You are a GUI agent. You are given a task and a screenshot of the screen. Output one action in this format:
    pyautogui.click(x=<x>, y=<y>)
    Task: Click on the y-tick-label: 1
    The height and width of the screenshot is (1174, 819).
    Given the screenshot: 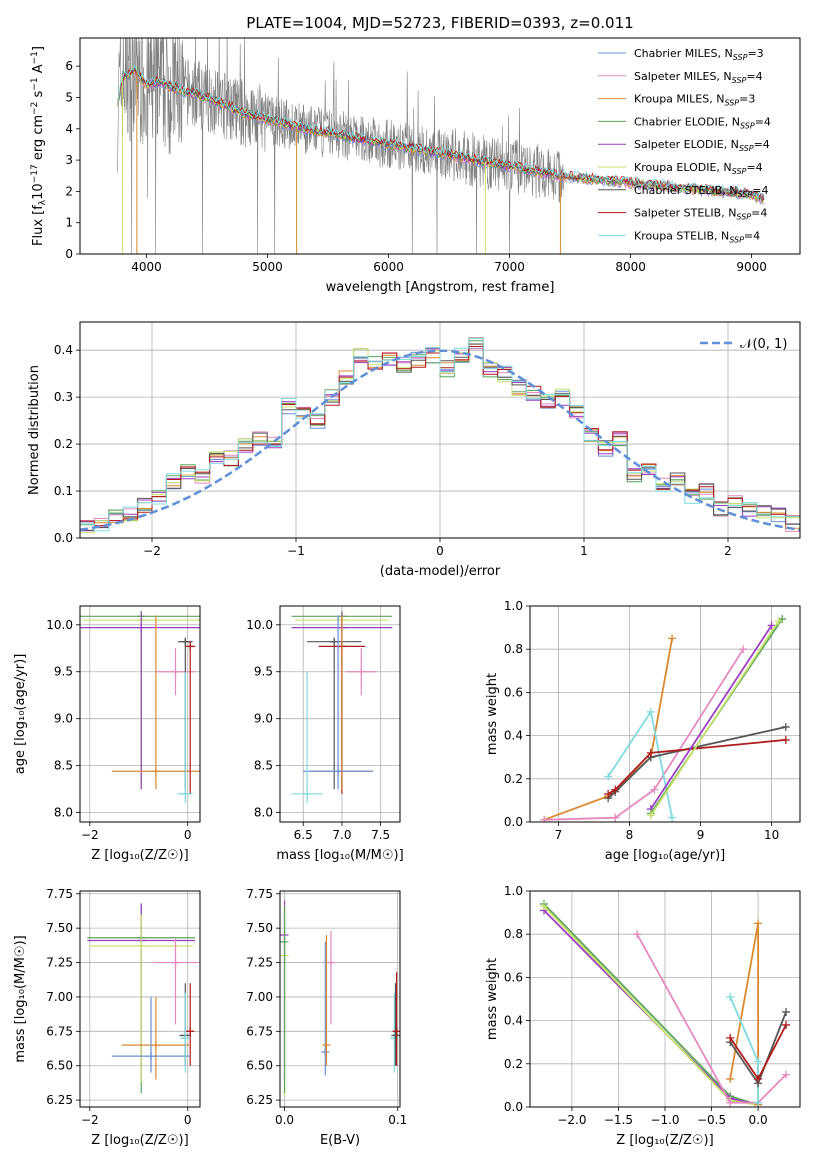 What is the action you would take?
    pyautogui.click(x=69, y=223)
    